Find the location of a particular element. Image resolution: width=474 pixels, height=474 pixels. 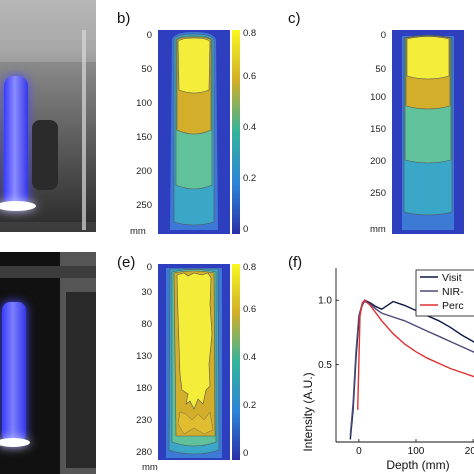

ytick-c-4: 200 is located at coordinates (378, 161).